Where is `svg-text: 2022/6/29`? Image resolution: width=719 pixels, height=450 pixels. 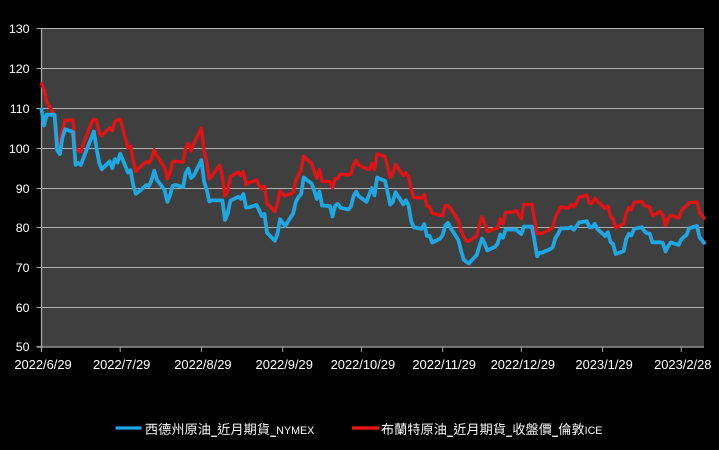 svg-text: 2022/6/29 is located at coordinates (42, 364).